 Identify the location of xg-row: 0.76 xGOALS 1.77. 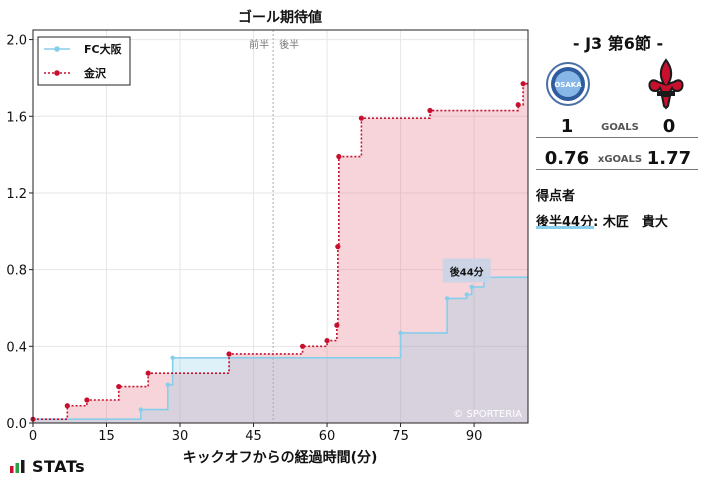
(616, 159).